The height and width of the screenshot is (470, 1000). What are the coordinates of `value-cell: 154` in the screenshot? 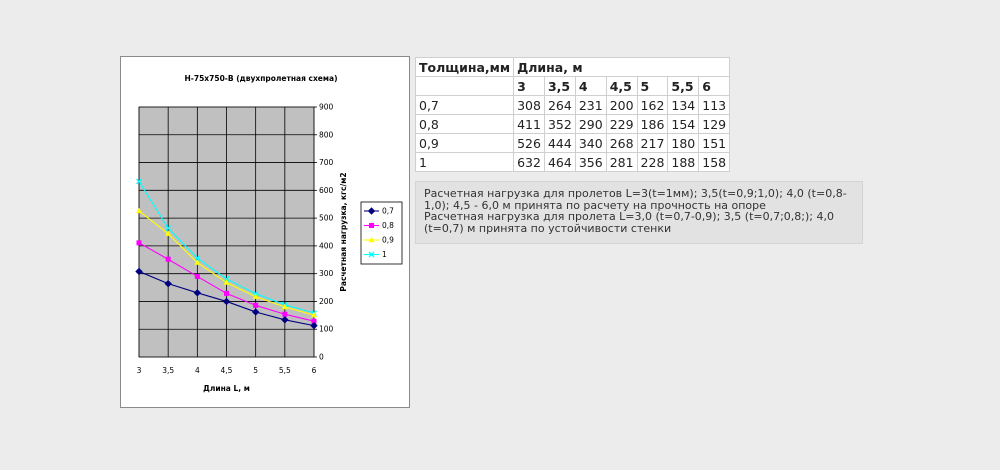 It's located at (683, 124).